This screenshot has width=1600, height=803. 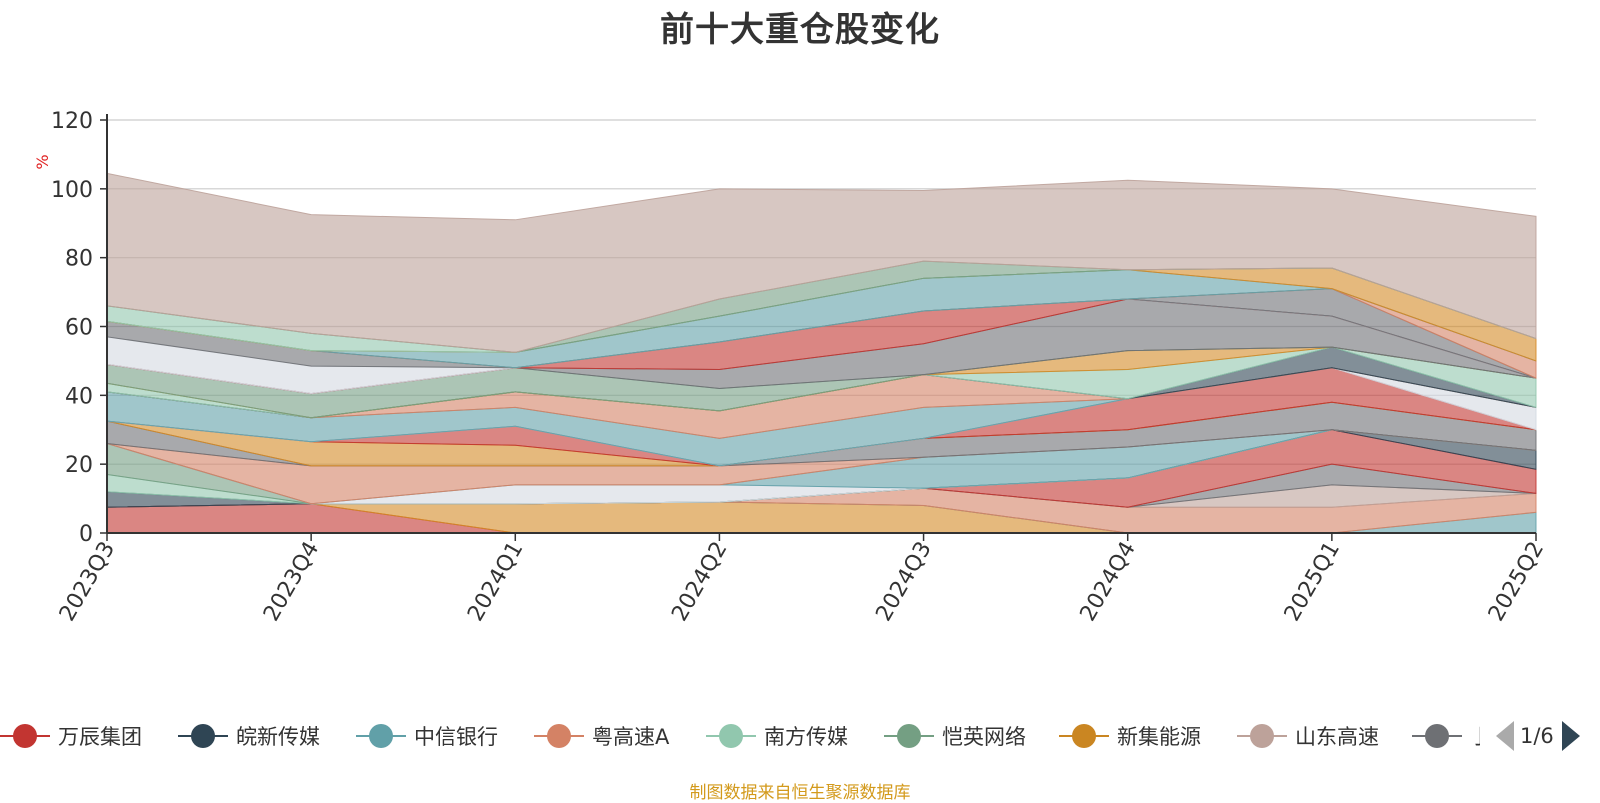 What do you see at coordinates (800, 793) in the screenshot?
I see `source-note: 制图数据来自恒生聚源数据库` at bounding box center [800, 793].